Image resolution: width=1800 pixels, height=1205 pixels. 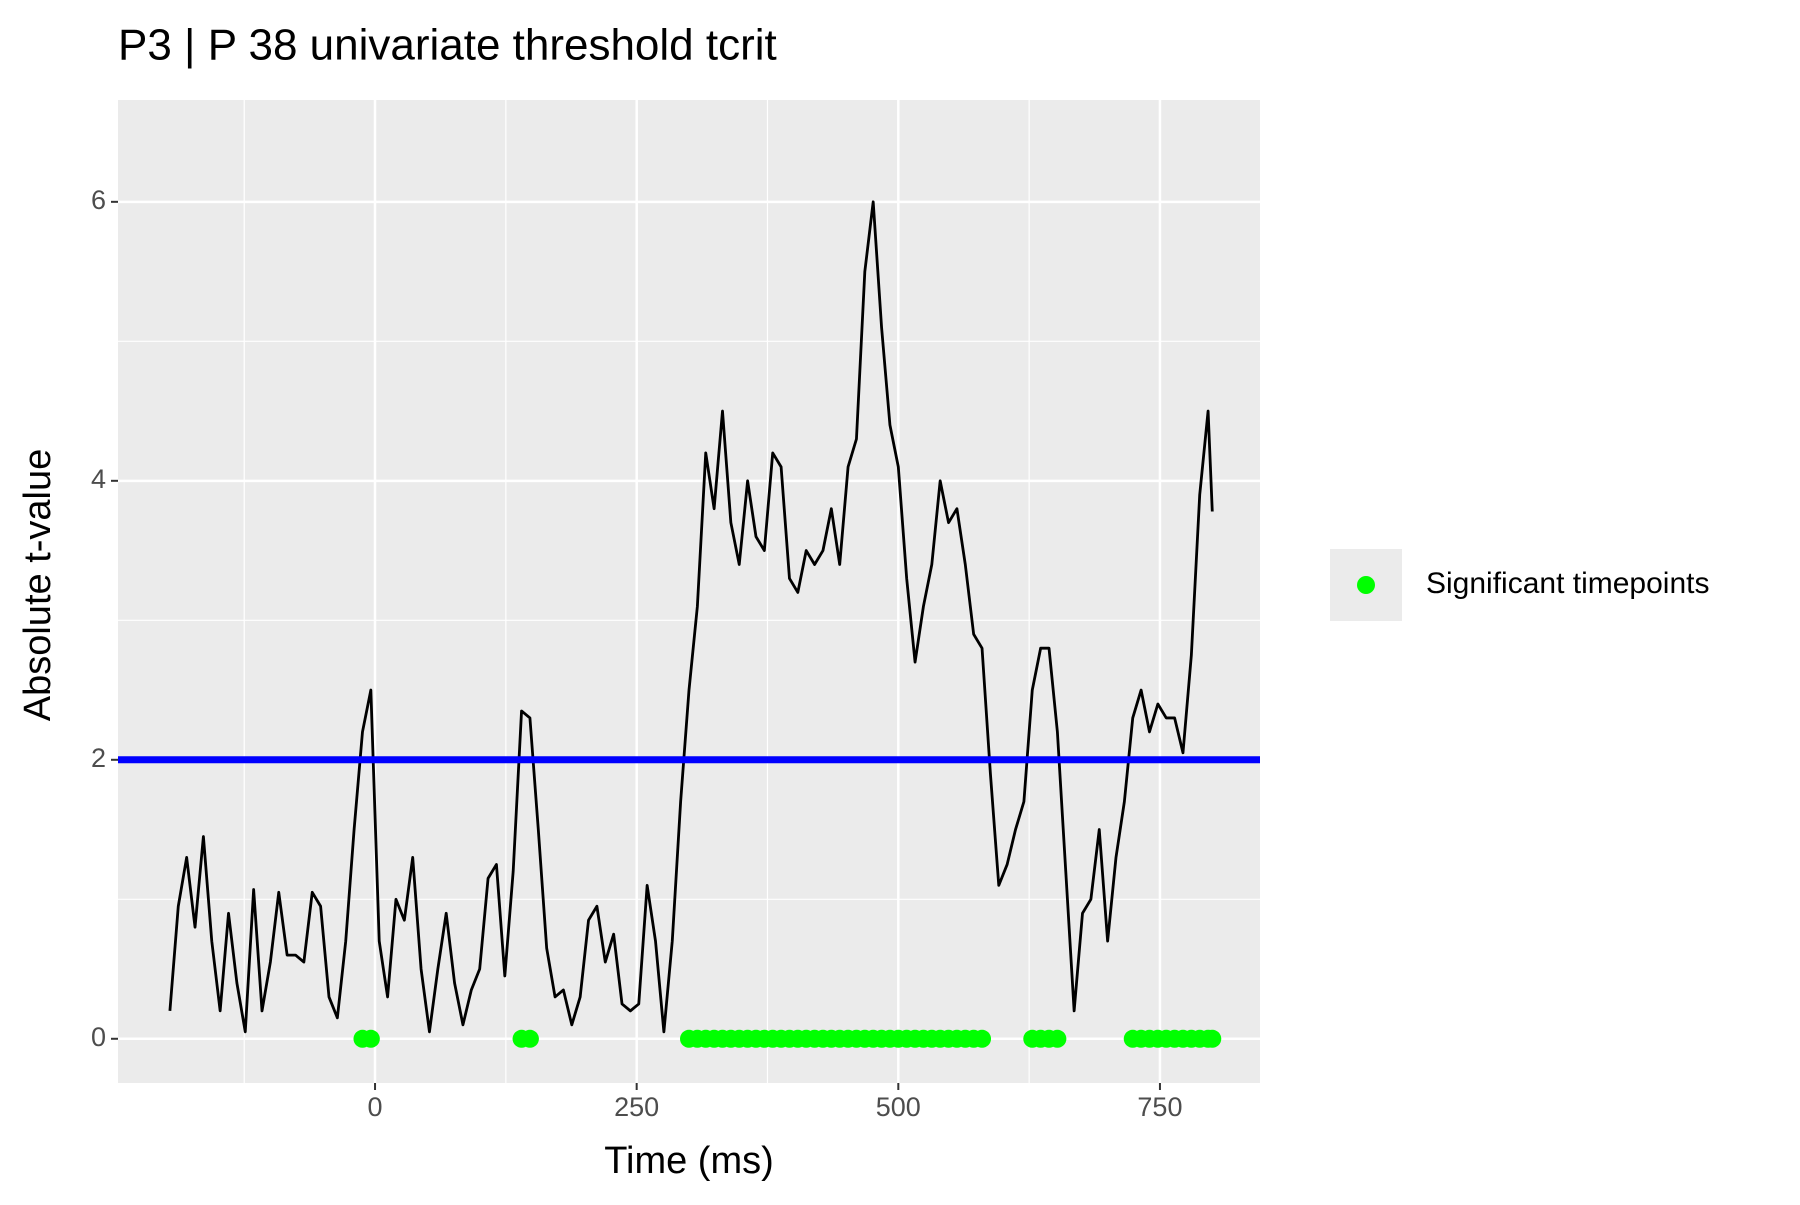 I want to click on y-tick-label: 6, so click(x=98, y=200).